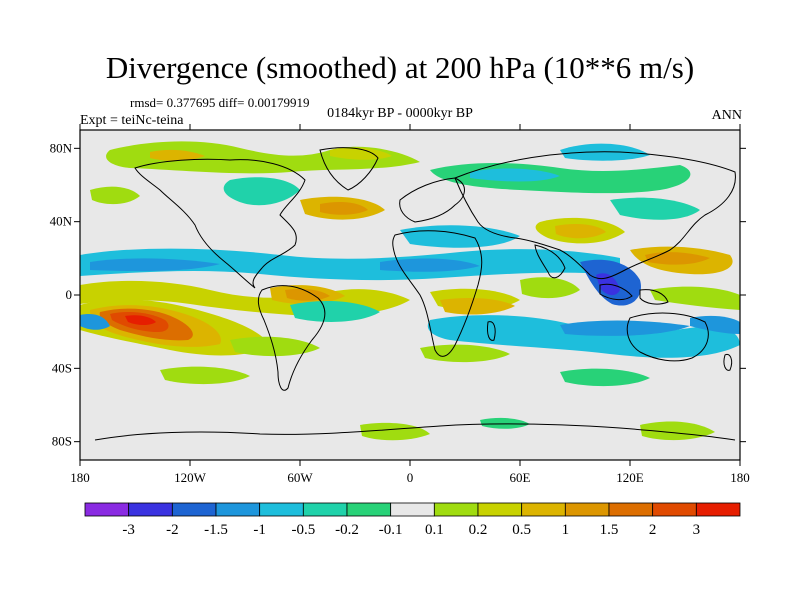 This screenshot has height=600, width=800. I want to click on colorbar-label: -0.2, so click(347, 530).